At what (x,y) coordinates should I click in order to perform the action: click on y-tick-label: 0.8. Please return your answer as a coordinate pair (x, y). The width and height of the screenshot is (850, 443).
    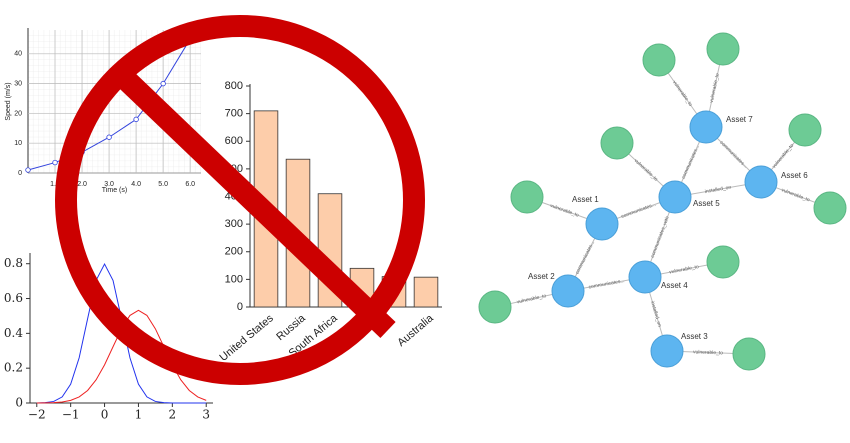
    Looking at the image, I should click on (13, 263).